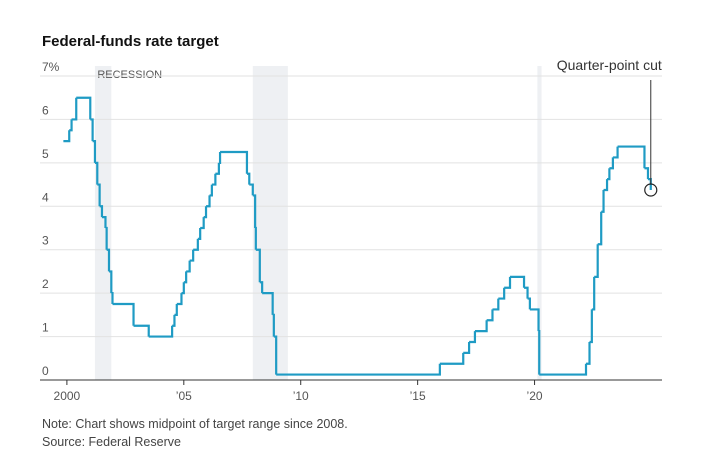 This screenshot has width=713, height=462. Describe the element at coordinates (45, 197) in the screenshot. I see `y-tick-label: 4` at that location.